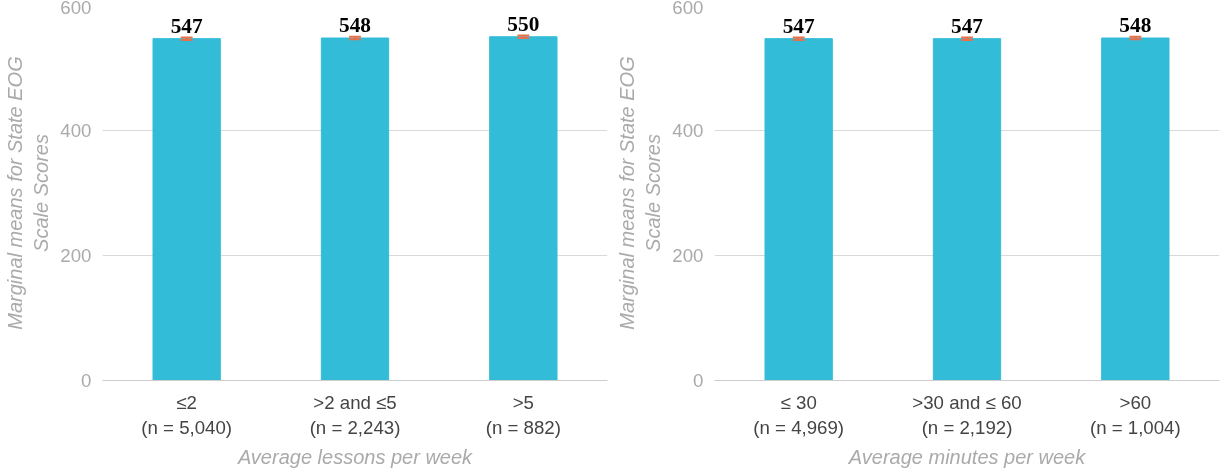 The height and width of the screenshot is (476, 1228). What do you see at coordinates (523, 23) in the screenshot?
I see `data-label: 550` at bounding box center [523, 23].